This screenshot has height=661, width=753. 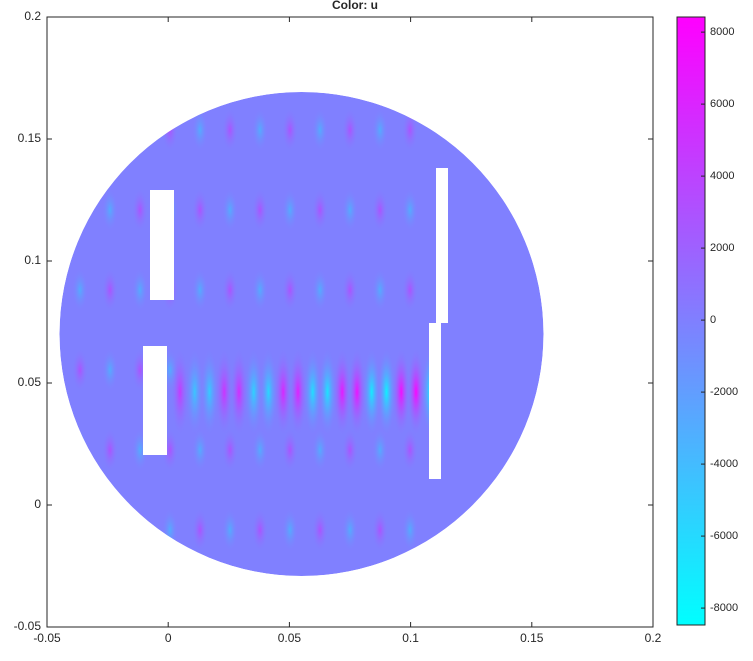 I want to click on colorbar-tick-label: -2000, so click(x=724, y=392).